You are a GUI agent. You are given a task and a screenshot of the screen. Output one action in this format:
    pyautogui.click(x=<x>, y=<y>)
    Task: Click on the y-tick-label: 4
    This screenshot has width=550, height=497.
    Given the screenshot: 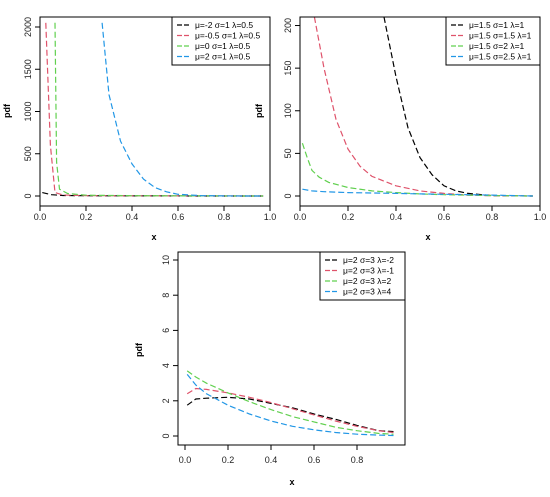 What is the action you would take?
    pyautogui.click(x=166, y=365)
    